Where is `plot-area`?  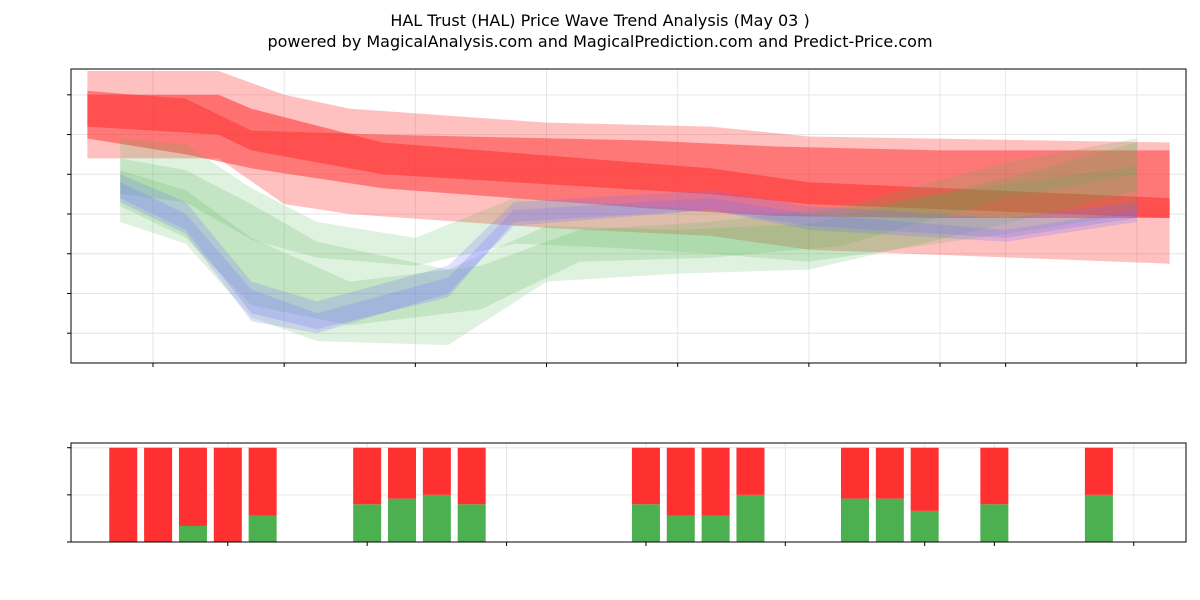 plot-area is located at coordinates (611, 494).